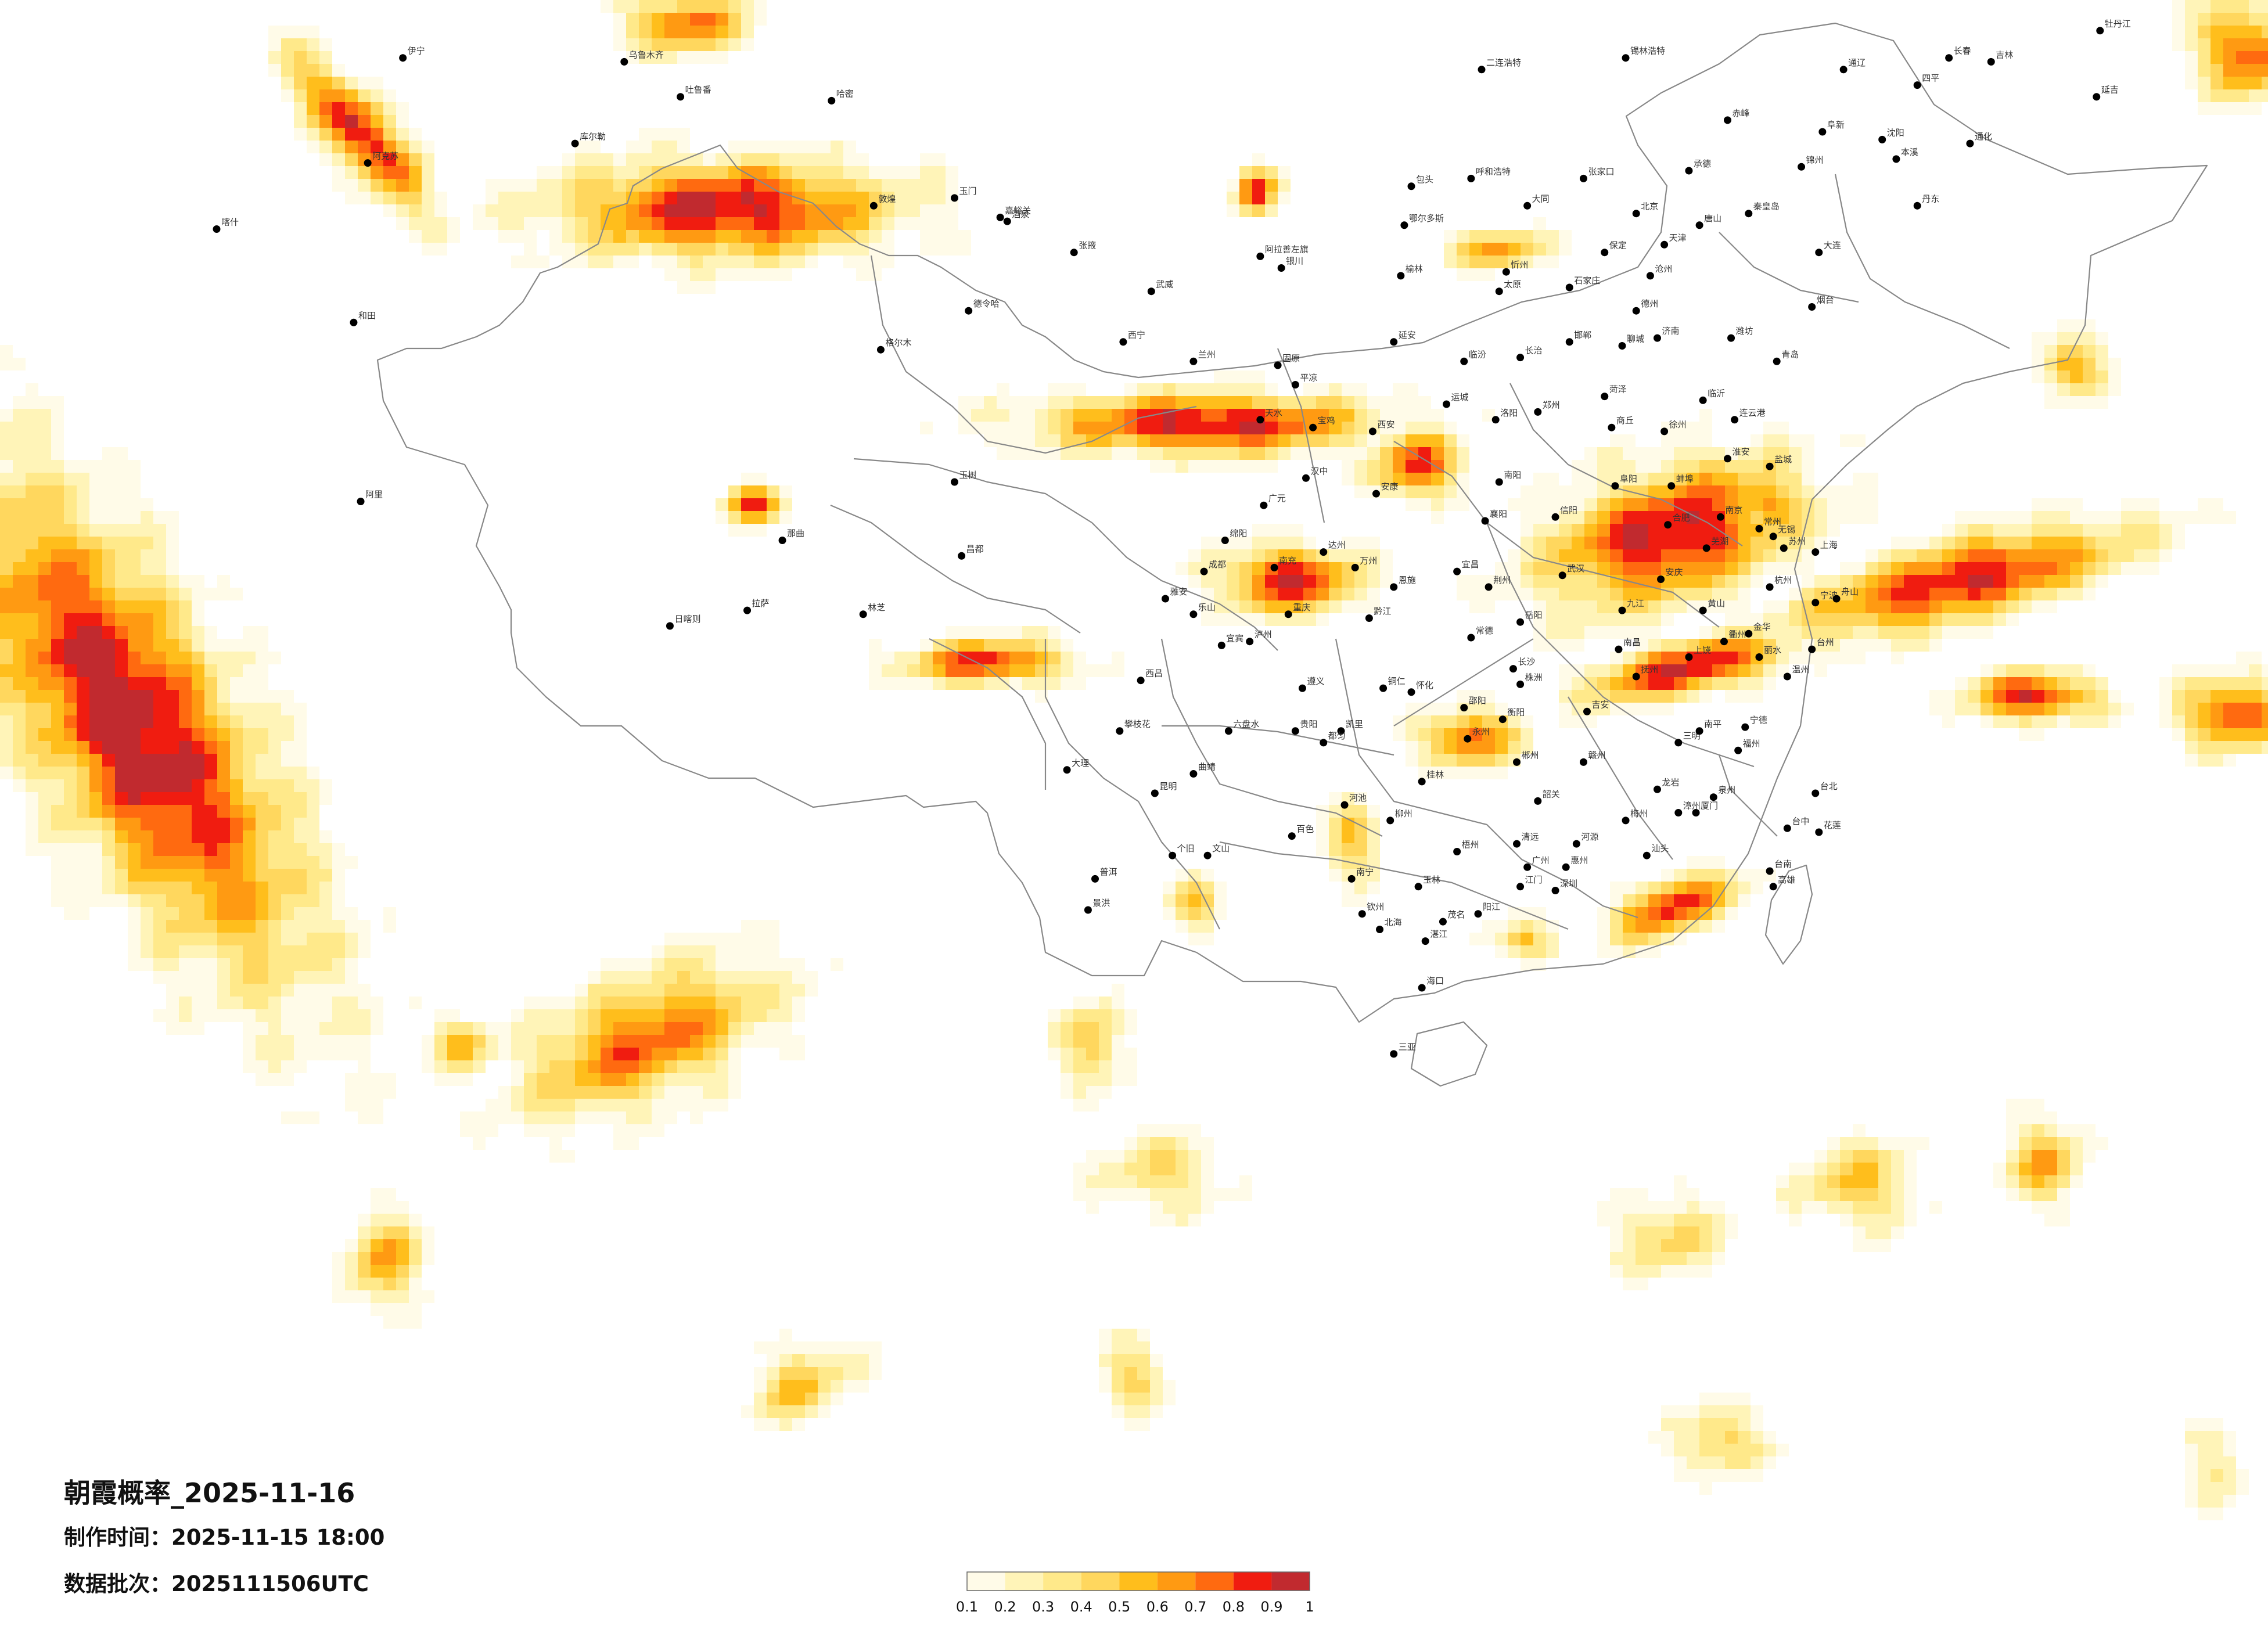  I want to click on city-label: 信阳, so click(1568, 510).